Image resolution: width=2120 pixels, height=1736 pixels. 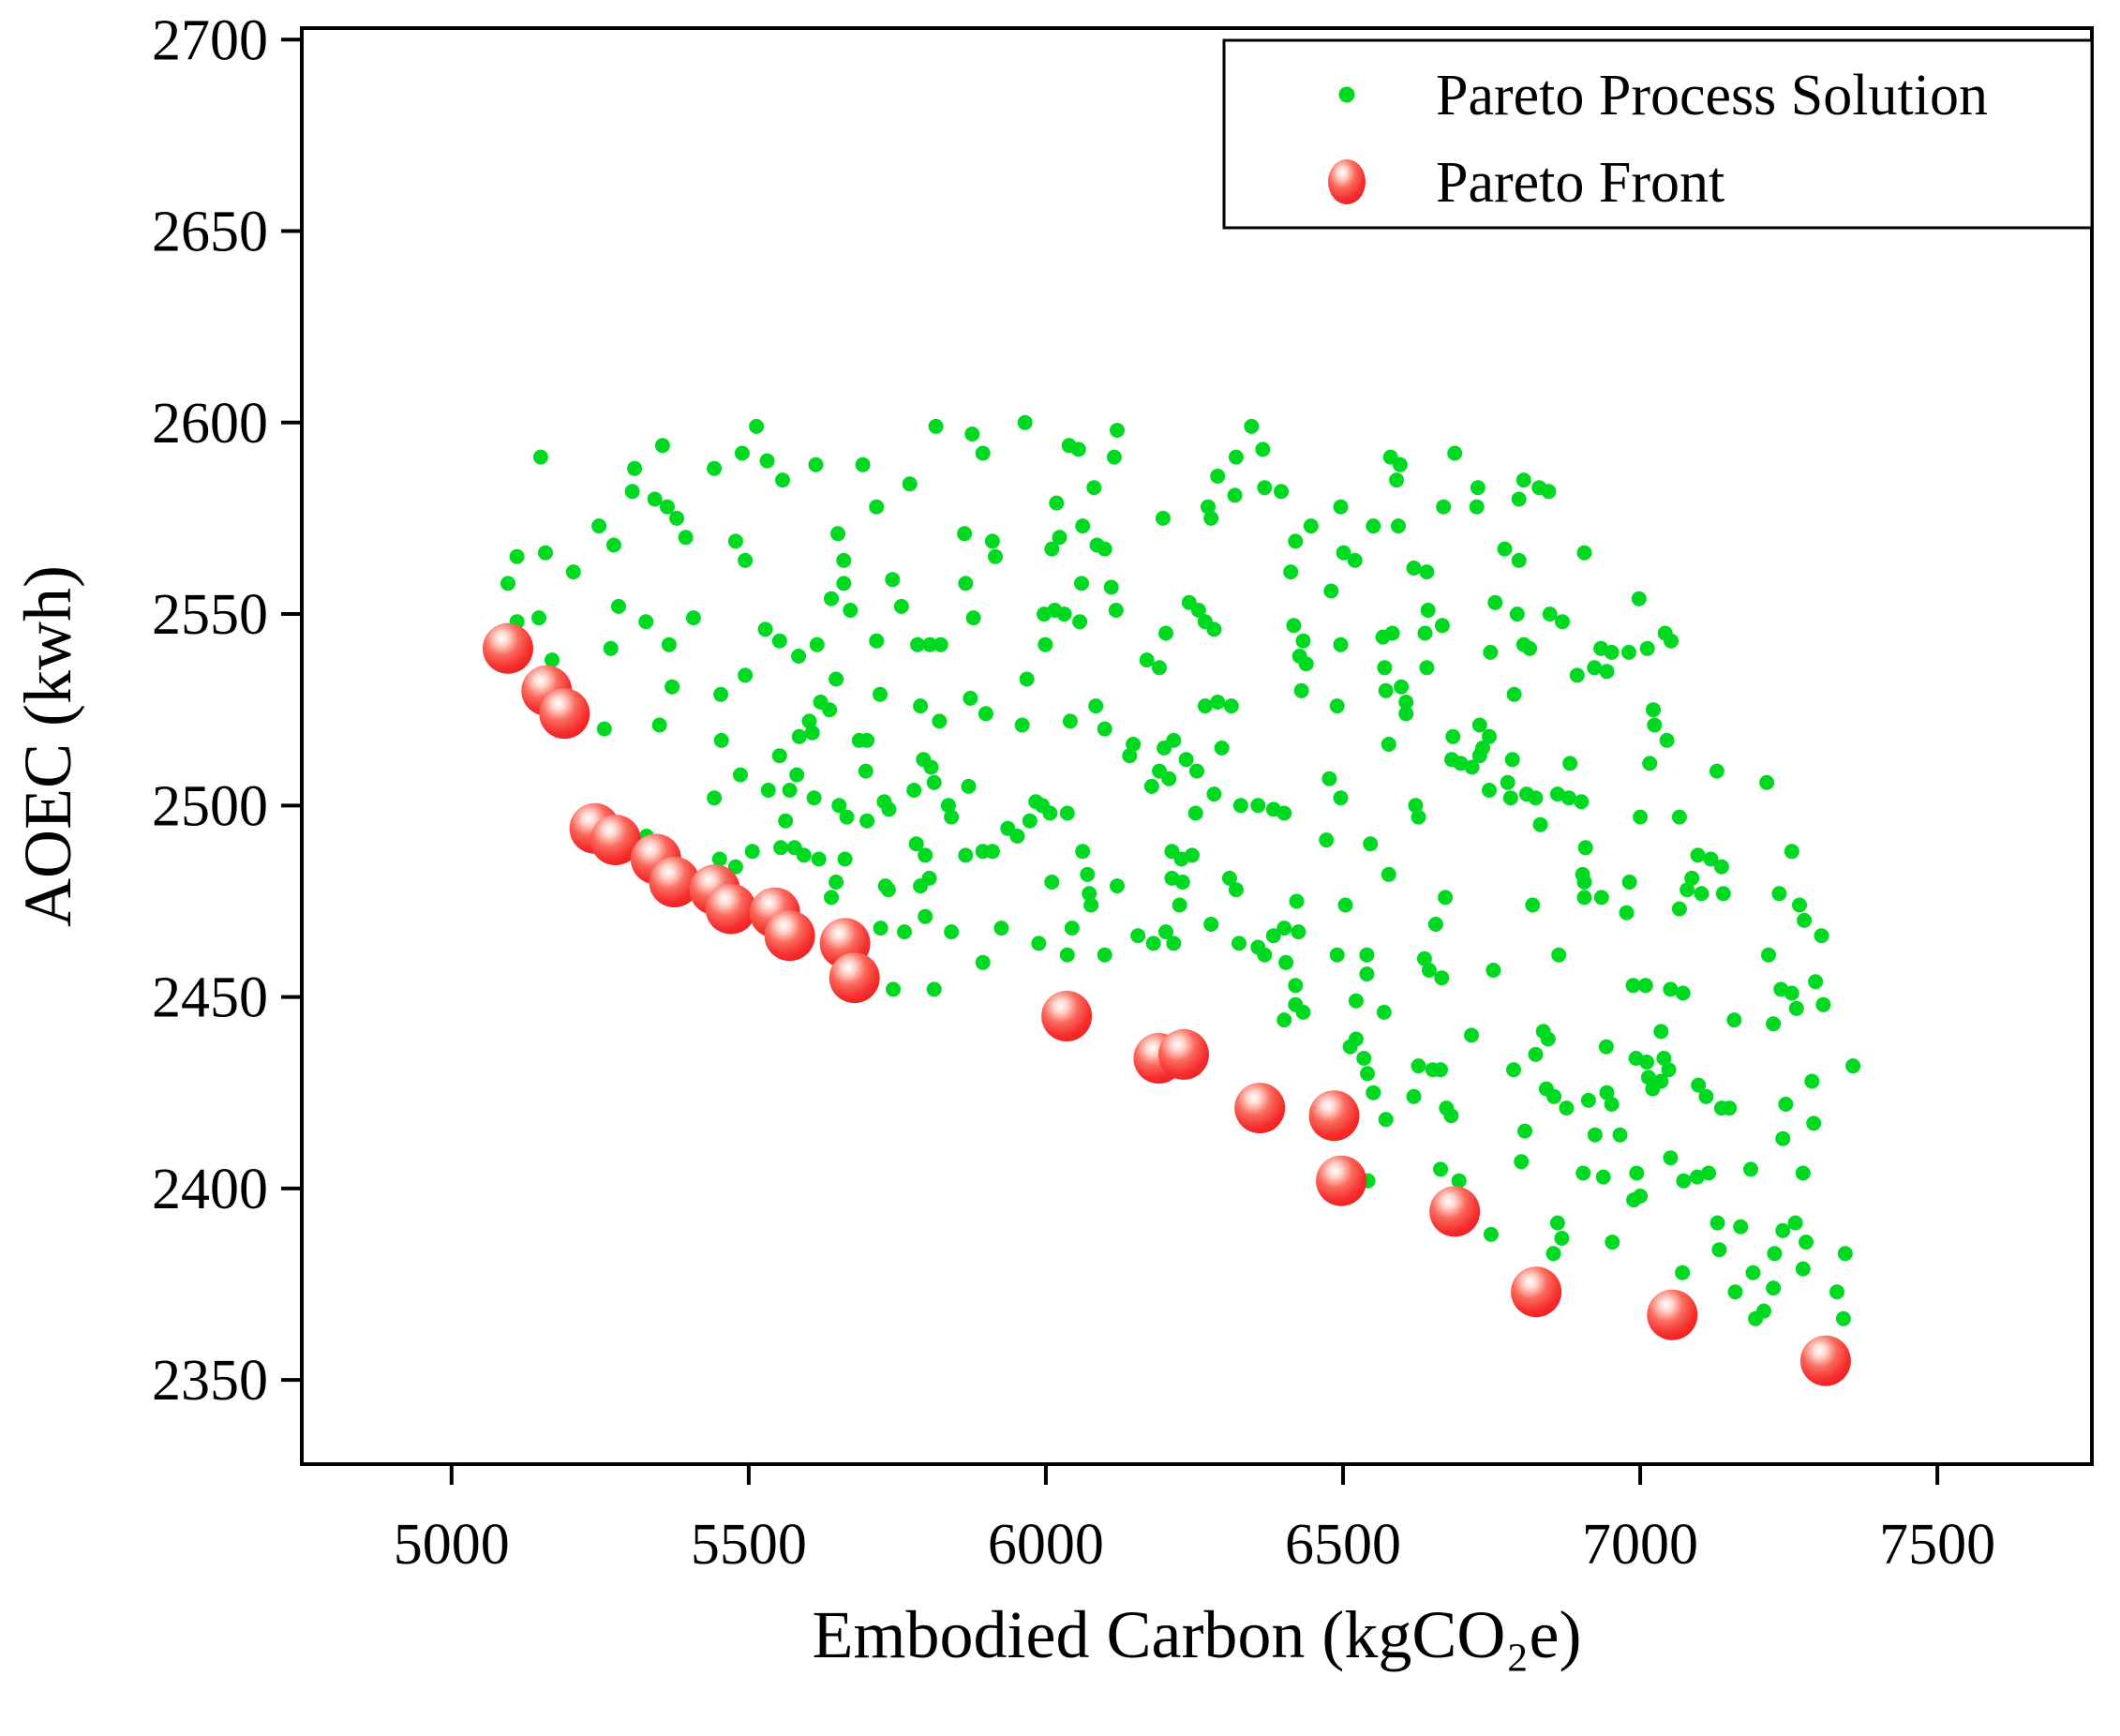 What do you see at coordinates (1580, 183) in the screenshot?
I see `legend-label-pareto-front: Pareto Front` at bounding box center [1580, 183].